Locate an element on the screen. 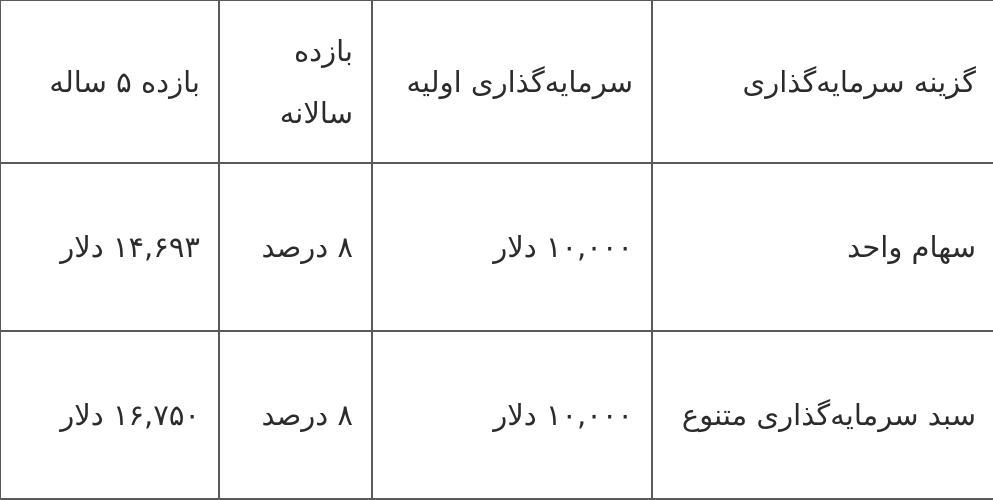 The width and height of the screenshot is (993, 500). header-annual-return: بازده سالانه is located at coordinates (295, 82).